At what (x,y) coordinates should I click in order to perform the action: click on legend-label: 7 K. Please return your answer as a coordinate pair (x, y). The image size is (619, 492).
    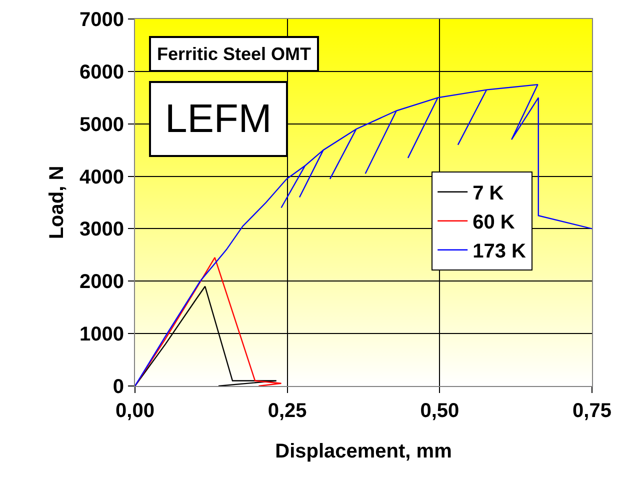
    Looking at the image, I should click on (488, 193).